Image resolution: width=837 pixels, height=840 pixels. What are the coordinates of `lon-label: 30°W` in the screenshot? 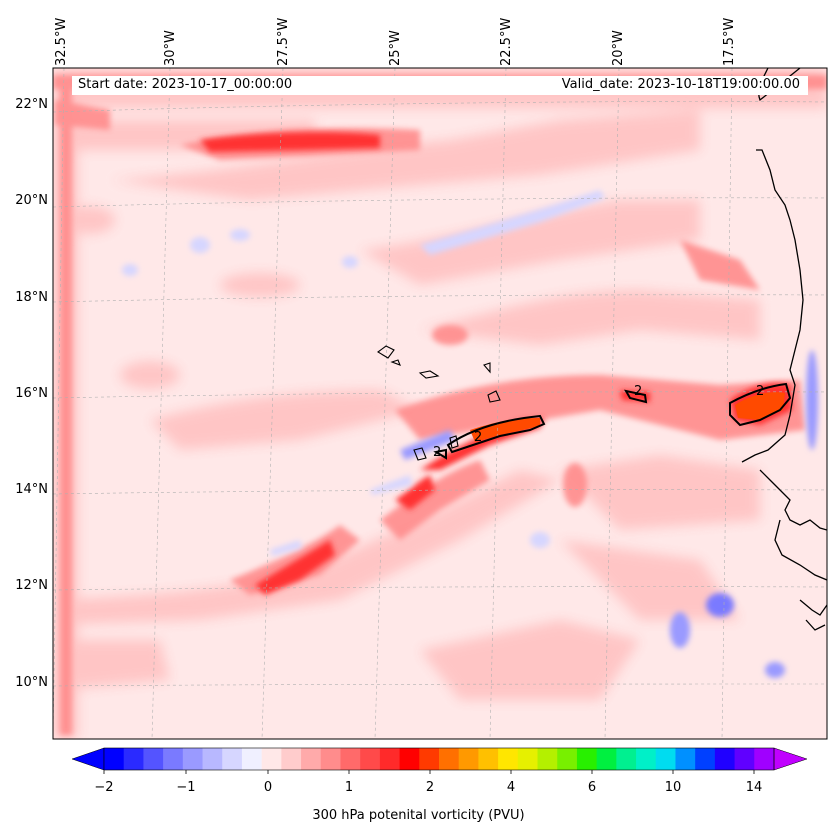 It's located at (170, 48).